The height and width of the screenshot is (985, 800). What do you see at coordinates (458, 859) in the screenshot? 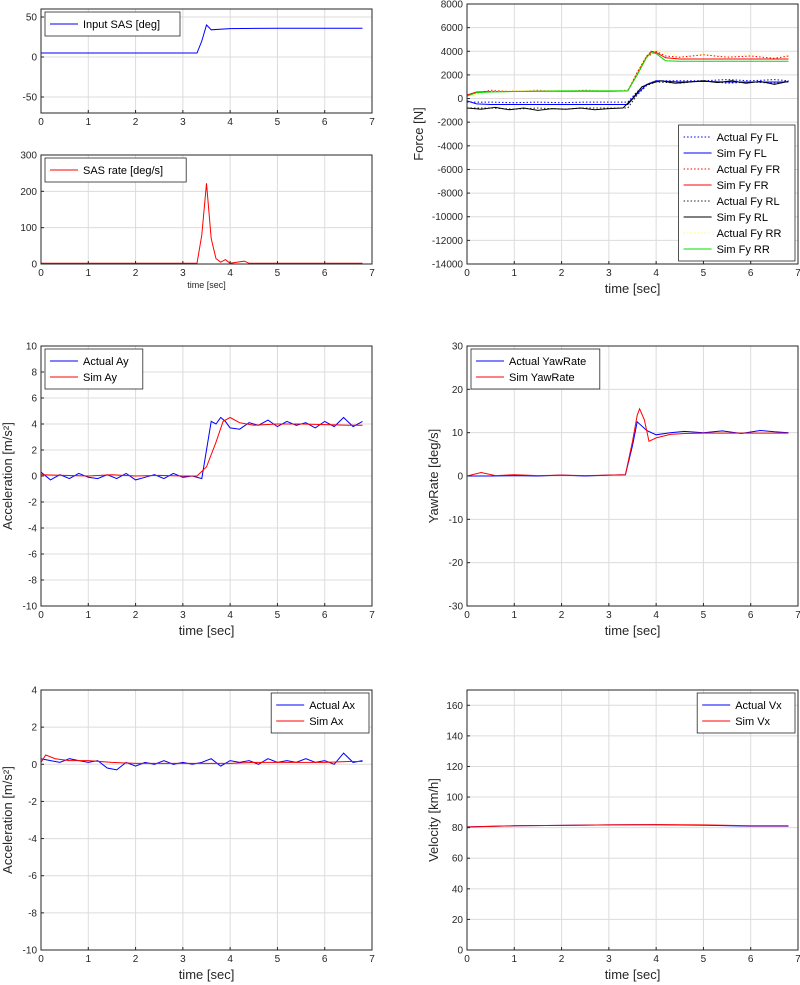
I see `y-tick-label: 60` at bounding box center [458, 859].